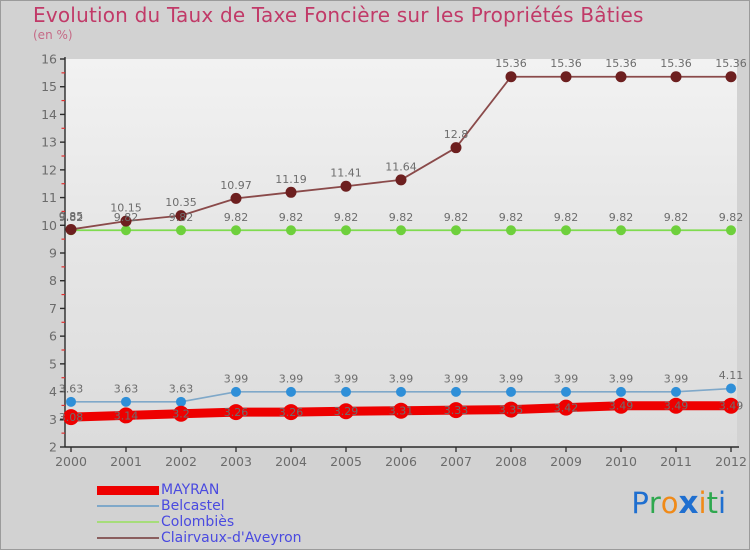 Image resolution: width=750 pixels, height=550 pixels. I want to click on x-tick-label: 2001, so click(126, 461).